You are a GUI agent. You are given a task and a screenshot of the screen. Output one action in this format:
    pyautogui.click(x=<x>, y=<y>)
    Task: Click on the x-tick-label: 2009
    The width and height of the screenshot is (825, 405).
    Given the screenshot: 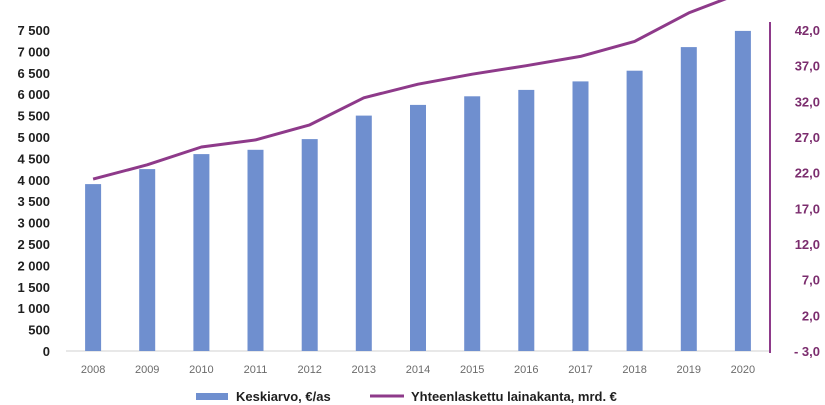 What is the action you would take?
    pyautogui.click(x=147, y=370)
    